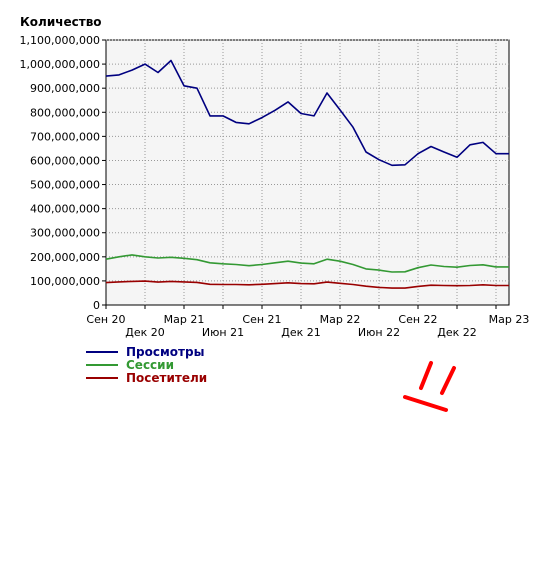  Describe the element at coordinates (150, 364) in the screenshot. I see `legend-label-sessions: Сессии` at that location.